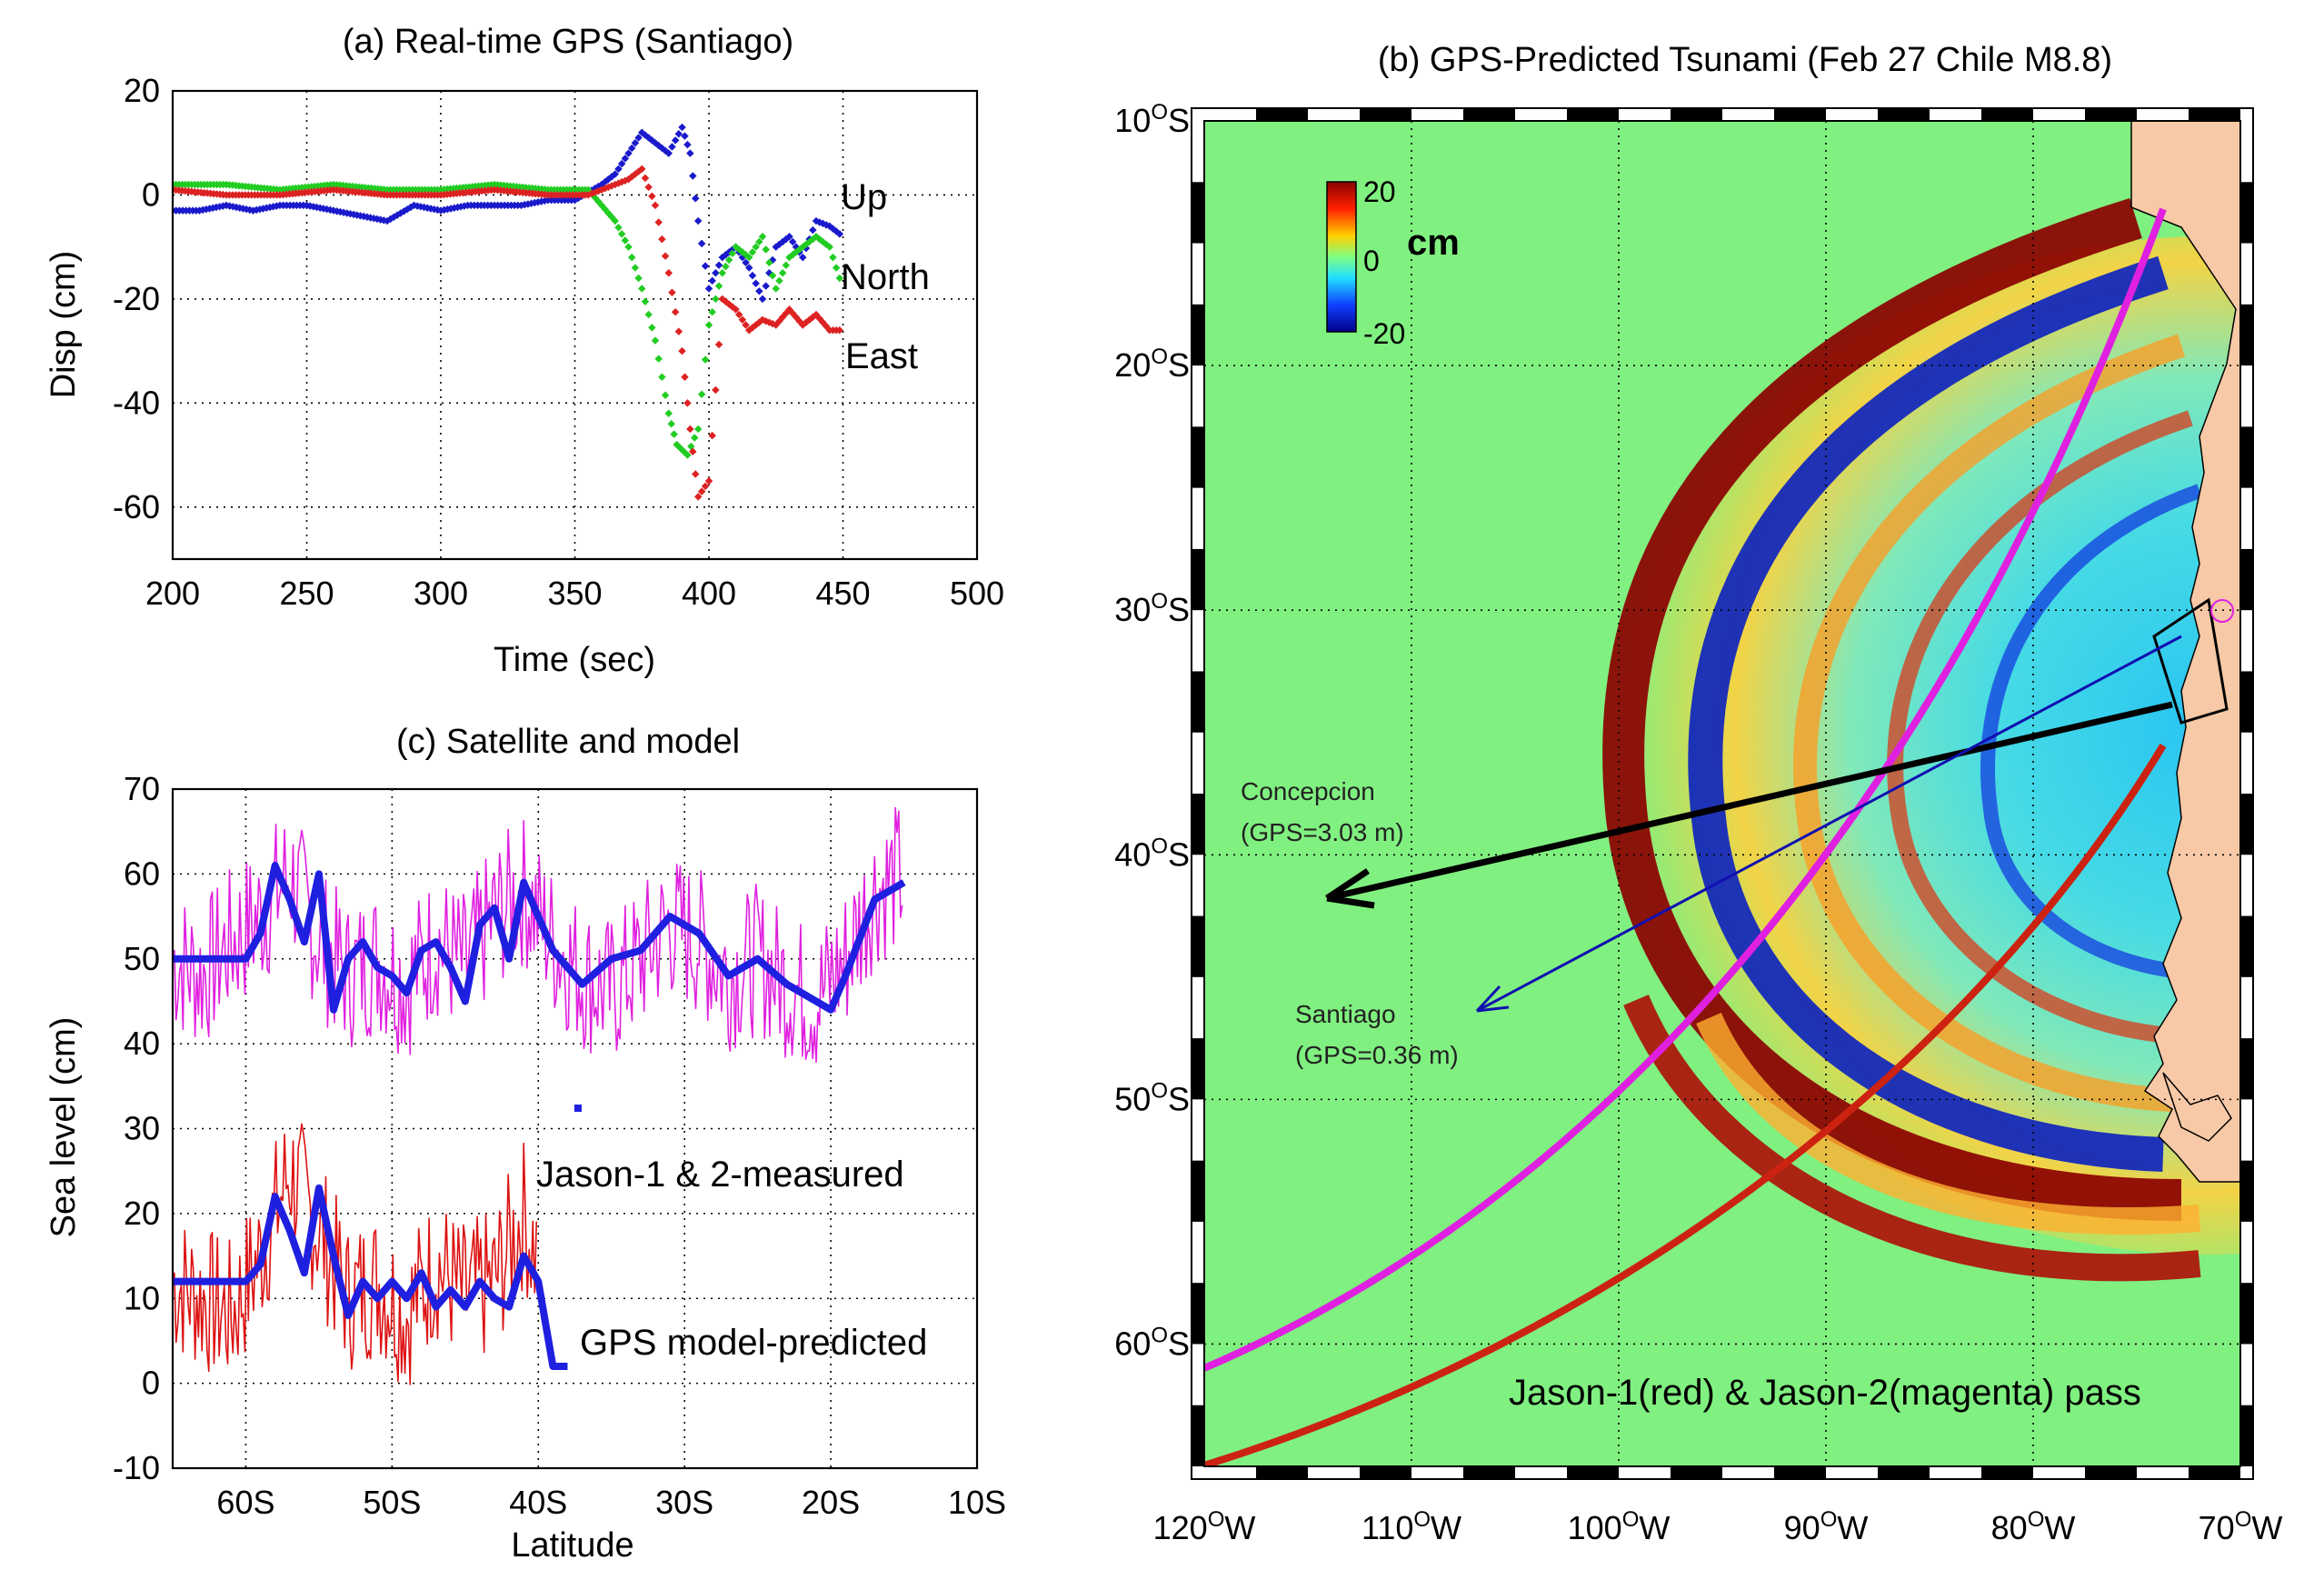  What do you see at coordinates (2222, 611) in the screenshot?
I see `fault-marker` at bounding box center [2222, 611].